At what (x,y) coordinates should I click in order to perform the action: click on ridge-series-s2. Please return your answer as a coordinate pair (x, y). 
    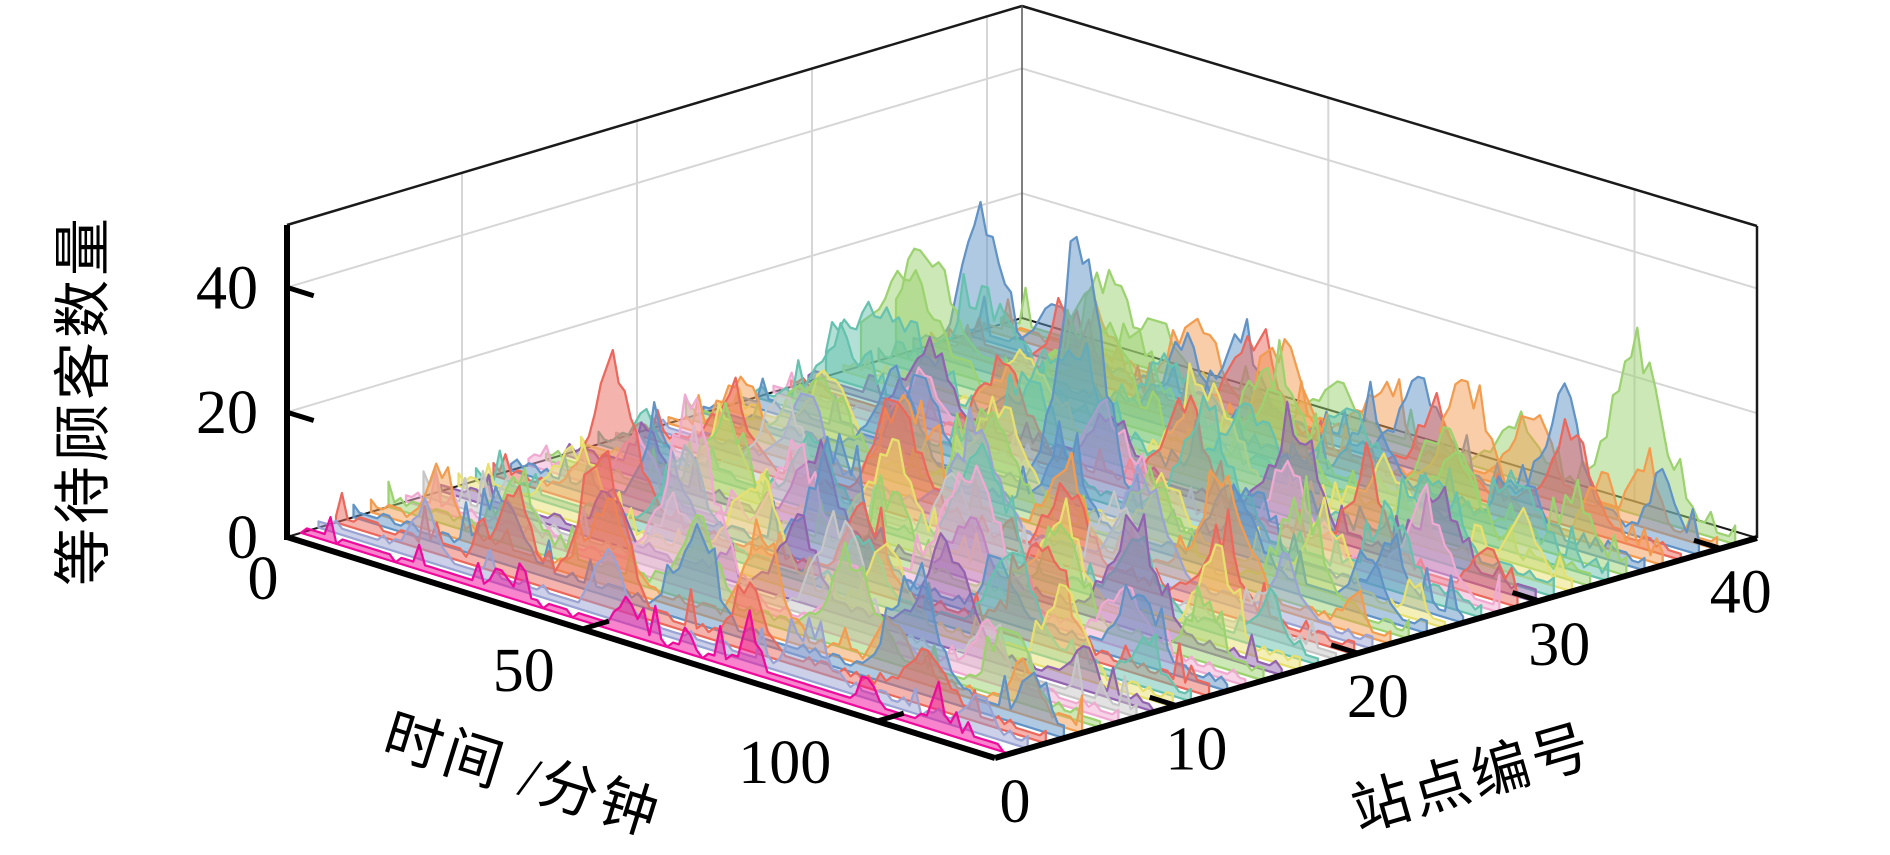
    Looking at the image, I should click on (690, 597).